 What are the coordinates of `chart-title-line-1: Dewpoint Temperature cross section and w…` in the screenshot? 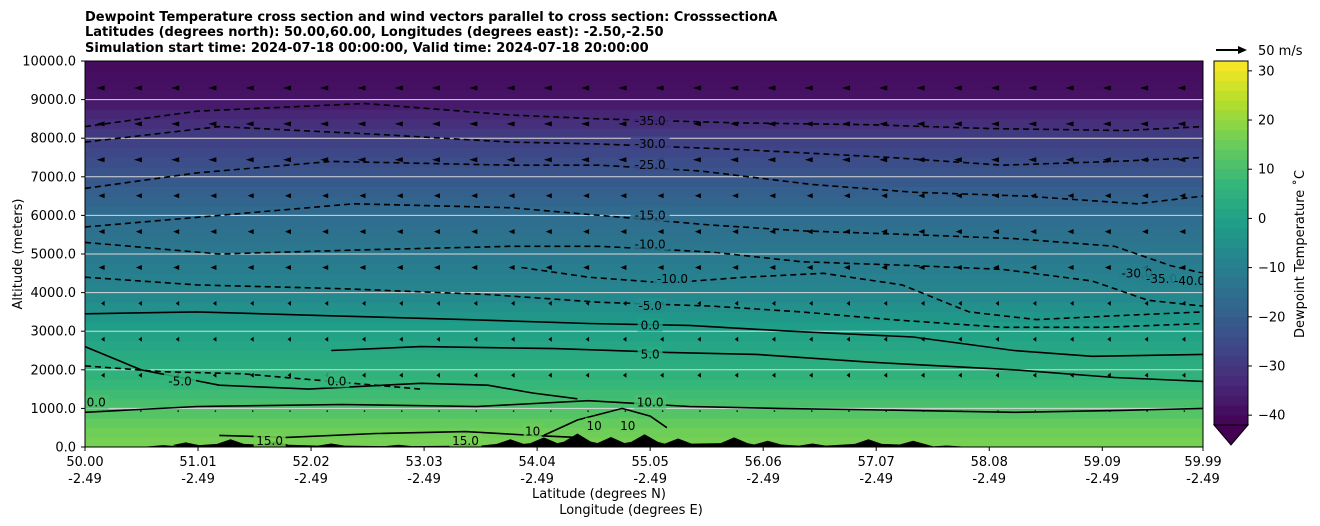 It's located at (431, 17).